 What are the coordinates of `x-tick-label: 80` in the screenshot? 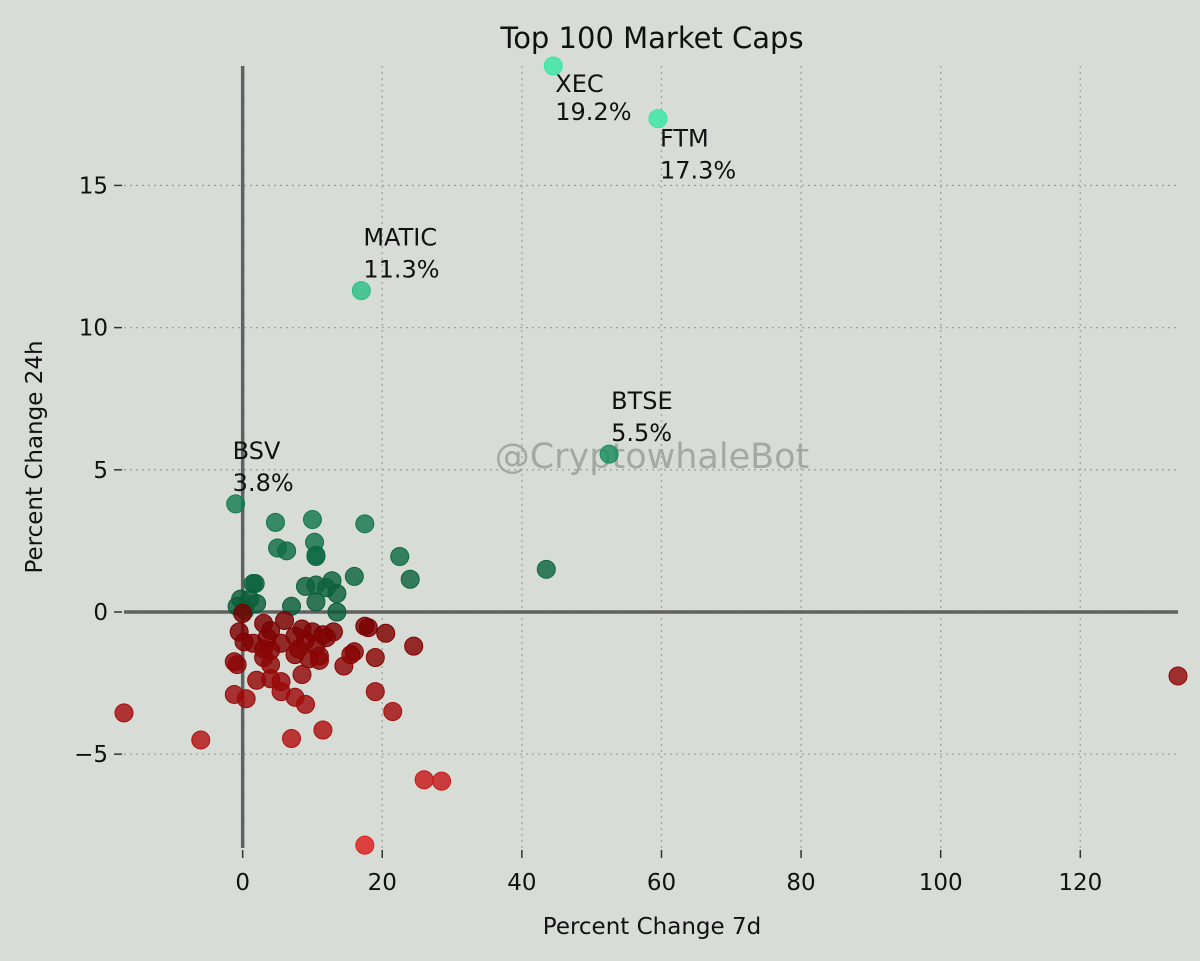 It's located at (800, 883).